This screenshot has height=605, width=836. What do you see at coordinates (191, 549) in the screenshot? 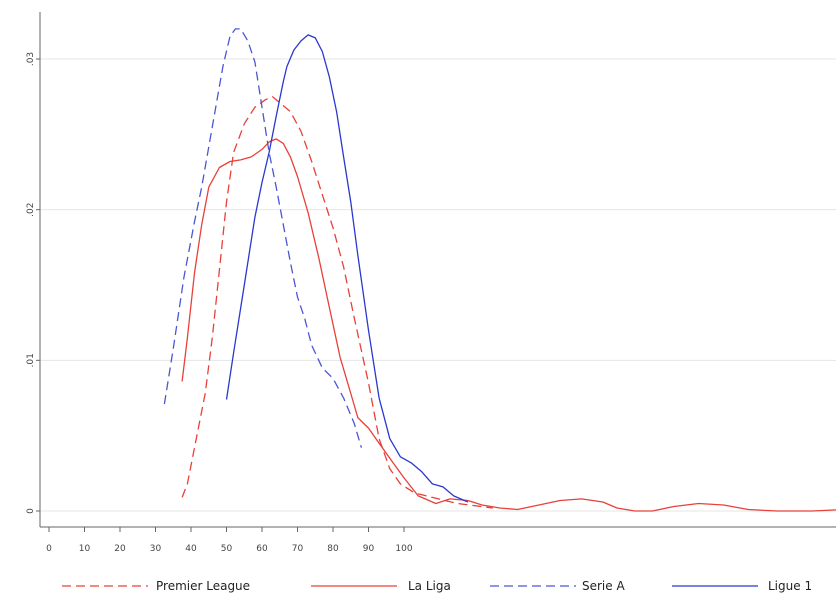
I see `x-tick-label: 40` at bounding box center [191, 549].